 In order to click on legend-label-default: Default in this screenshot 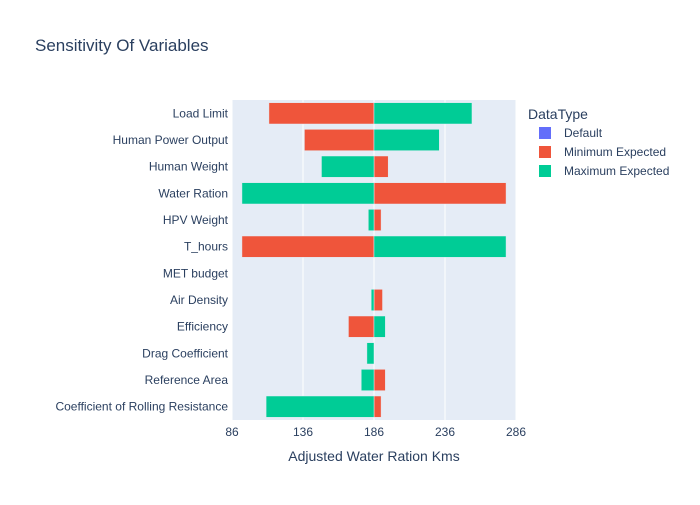, I will do `click(583, 133)`.